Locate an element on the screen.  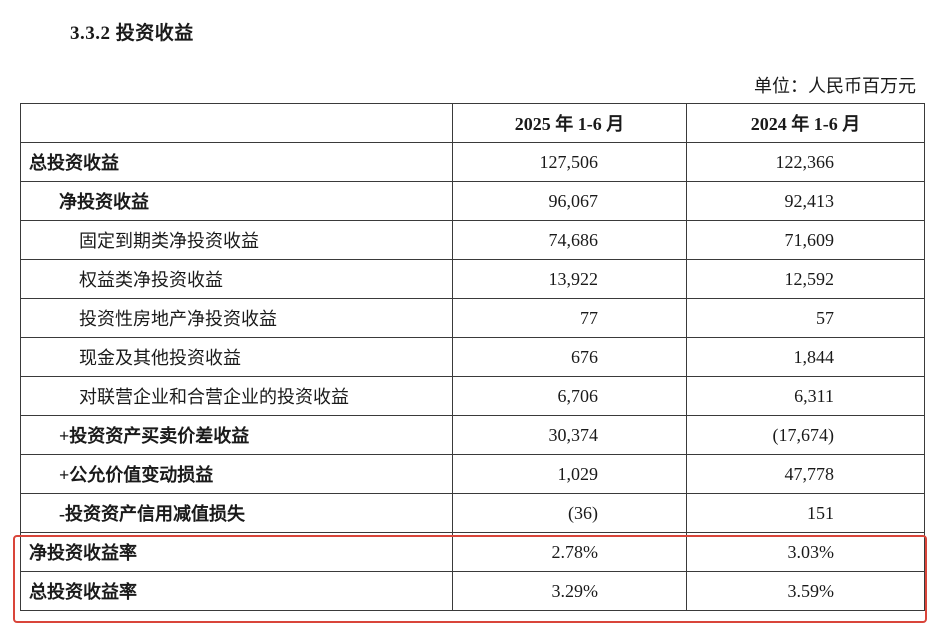
table-row: 权益类净投资收益 13,922 12,592 is located at coordinates (472, 279).